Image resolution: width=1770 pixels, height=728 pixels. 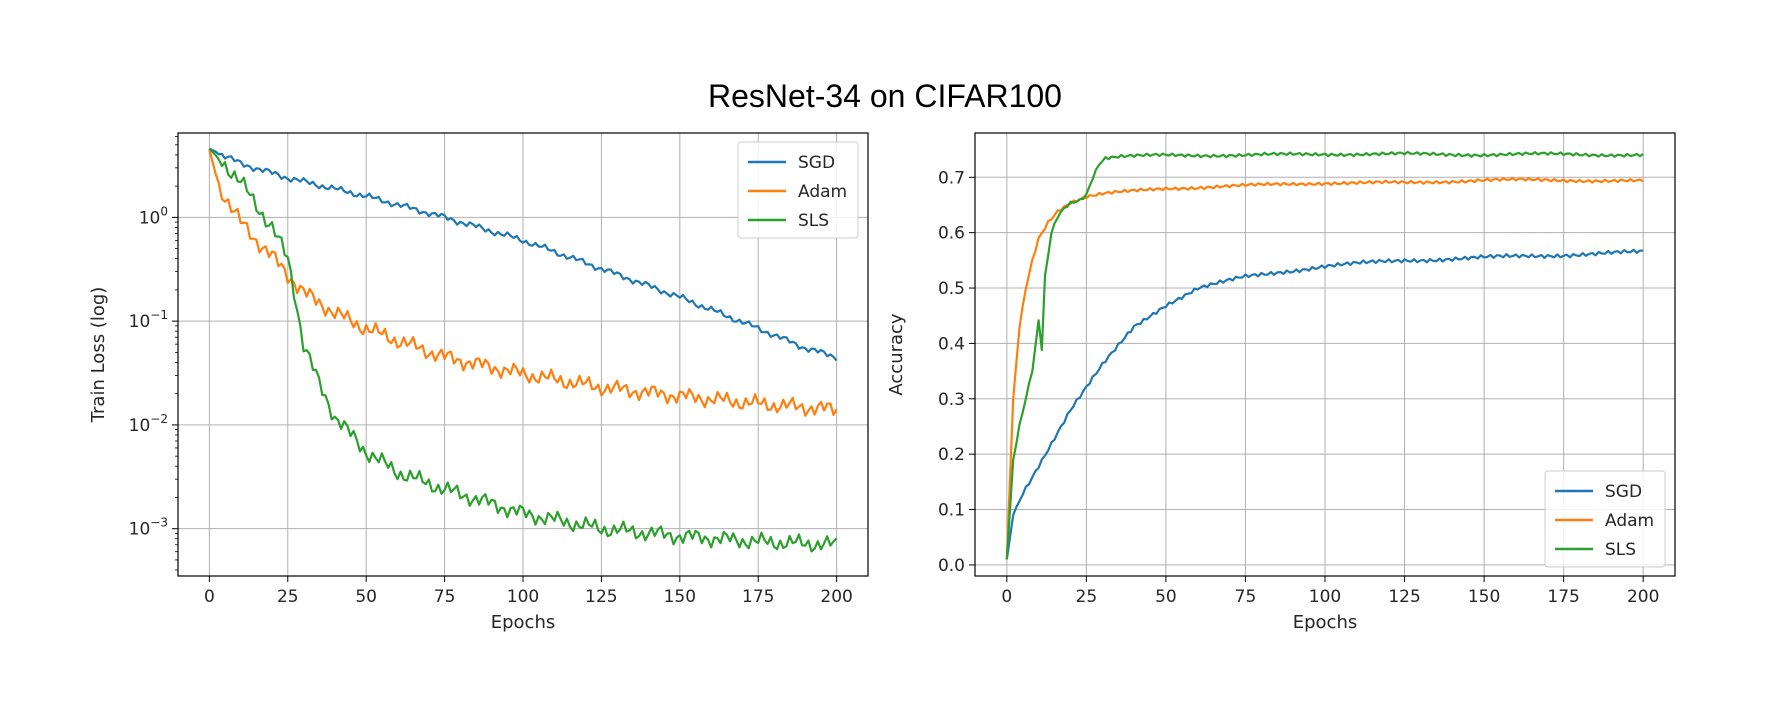 I want to click on y-tick-label: 10⁻³, so click(x=148, y=528).